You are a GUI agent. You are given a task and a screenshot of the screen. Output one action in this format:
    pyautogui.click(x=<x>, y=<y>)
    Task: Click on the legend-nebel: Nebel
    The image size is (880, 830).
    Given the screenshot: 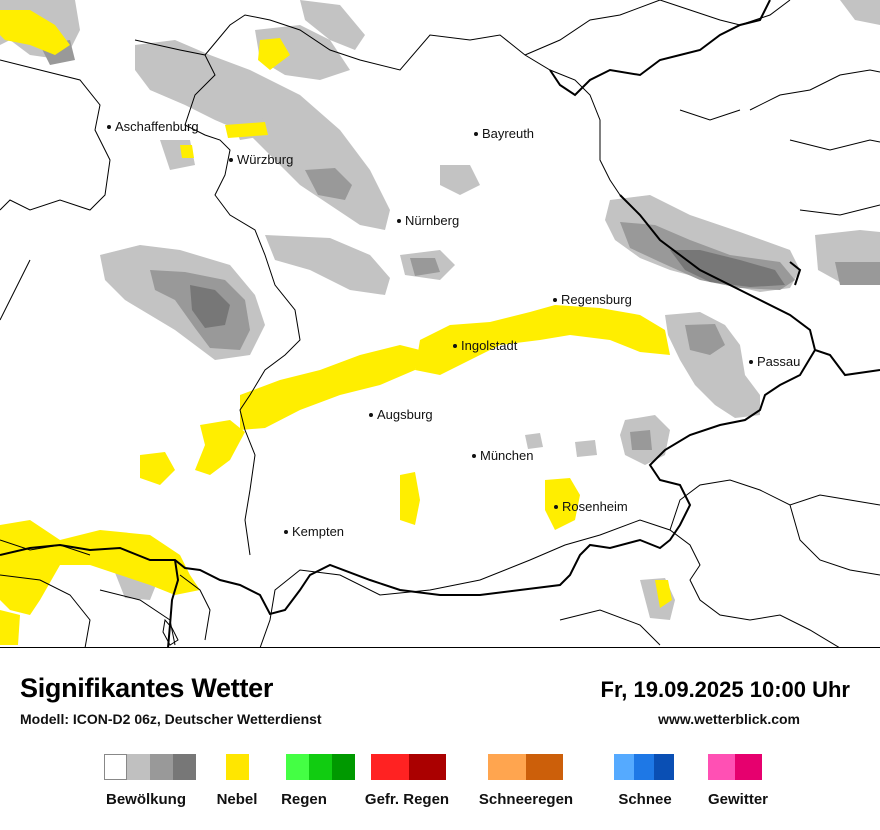 What is the action you would take?
    pyautogui.click(x=237, y=781)
    